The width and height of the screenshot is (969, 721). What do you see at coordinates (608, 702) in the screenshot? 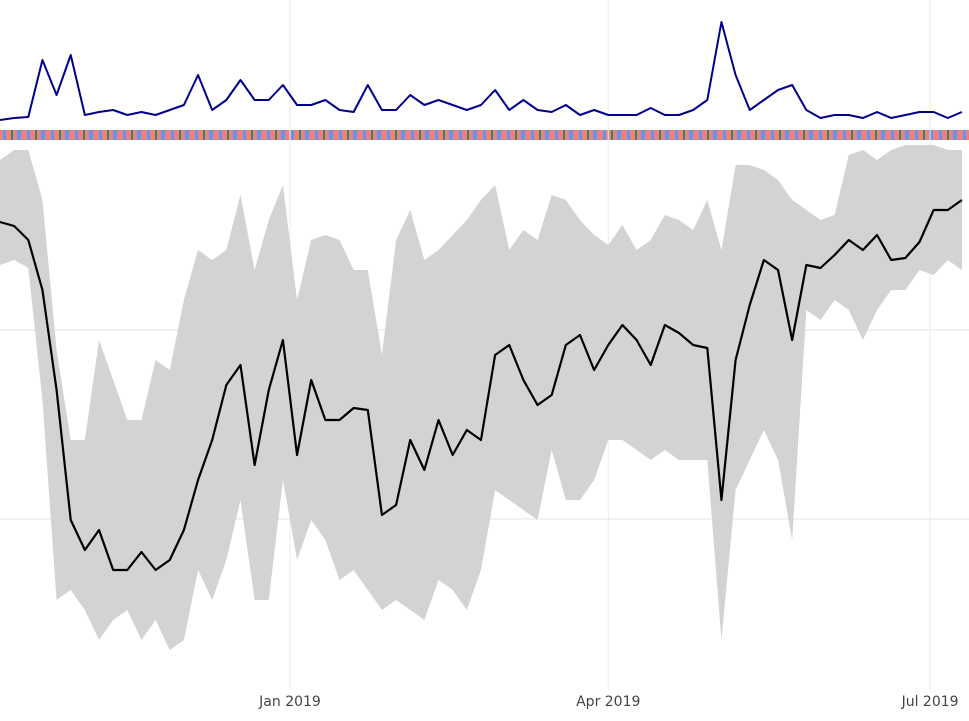
I see `x-tick-label: Apr 2019` at bounding box center [608, 702].